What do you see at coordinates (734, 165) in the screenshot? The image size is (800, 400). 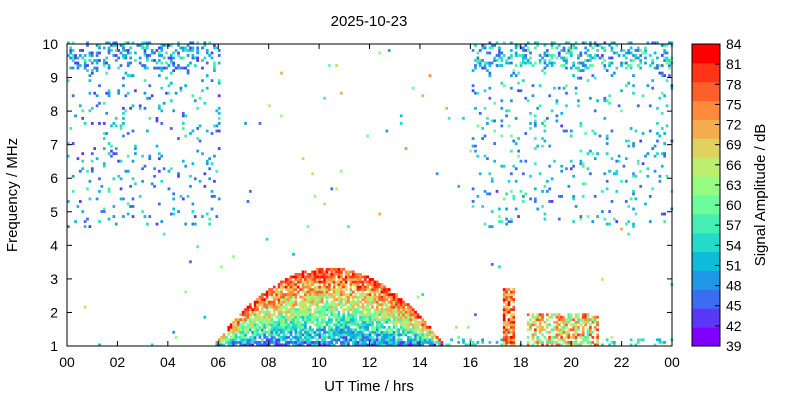 I see `colorbar-tick-label: 66` at bounding box center [734, 165].